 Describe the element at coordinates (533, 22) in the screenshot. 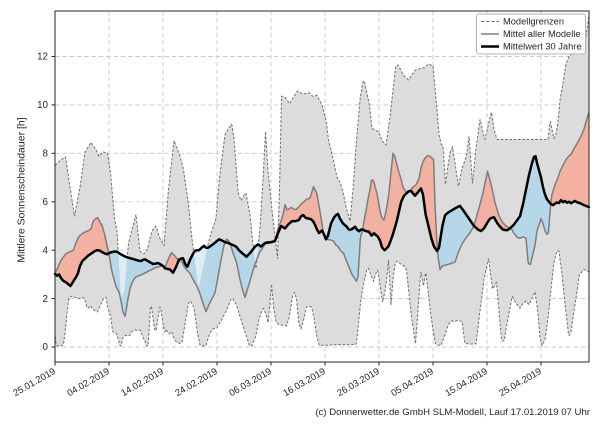

I see `svg-text: Modellgrenzen` at that location.